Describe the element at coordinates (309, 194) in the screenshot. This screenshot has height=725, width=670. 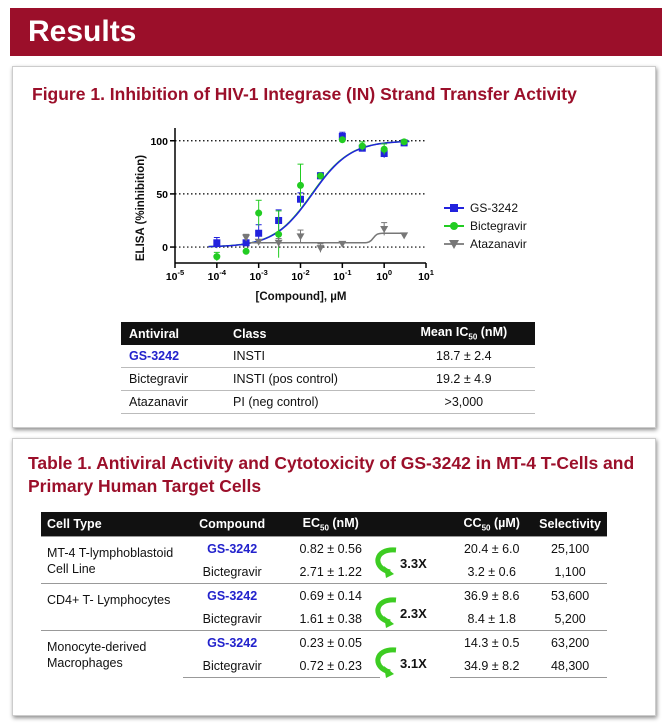
I see `gs3242-fit-curve` at that location.